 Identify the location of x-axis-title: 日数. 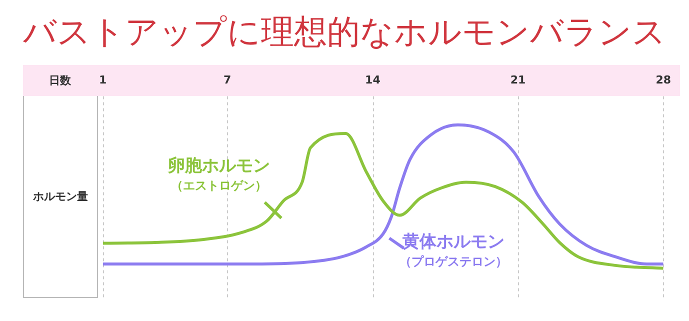
(60, 81).